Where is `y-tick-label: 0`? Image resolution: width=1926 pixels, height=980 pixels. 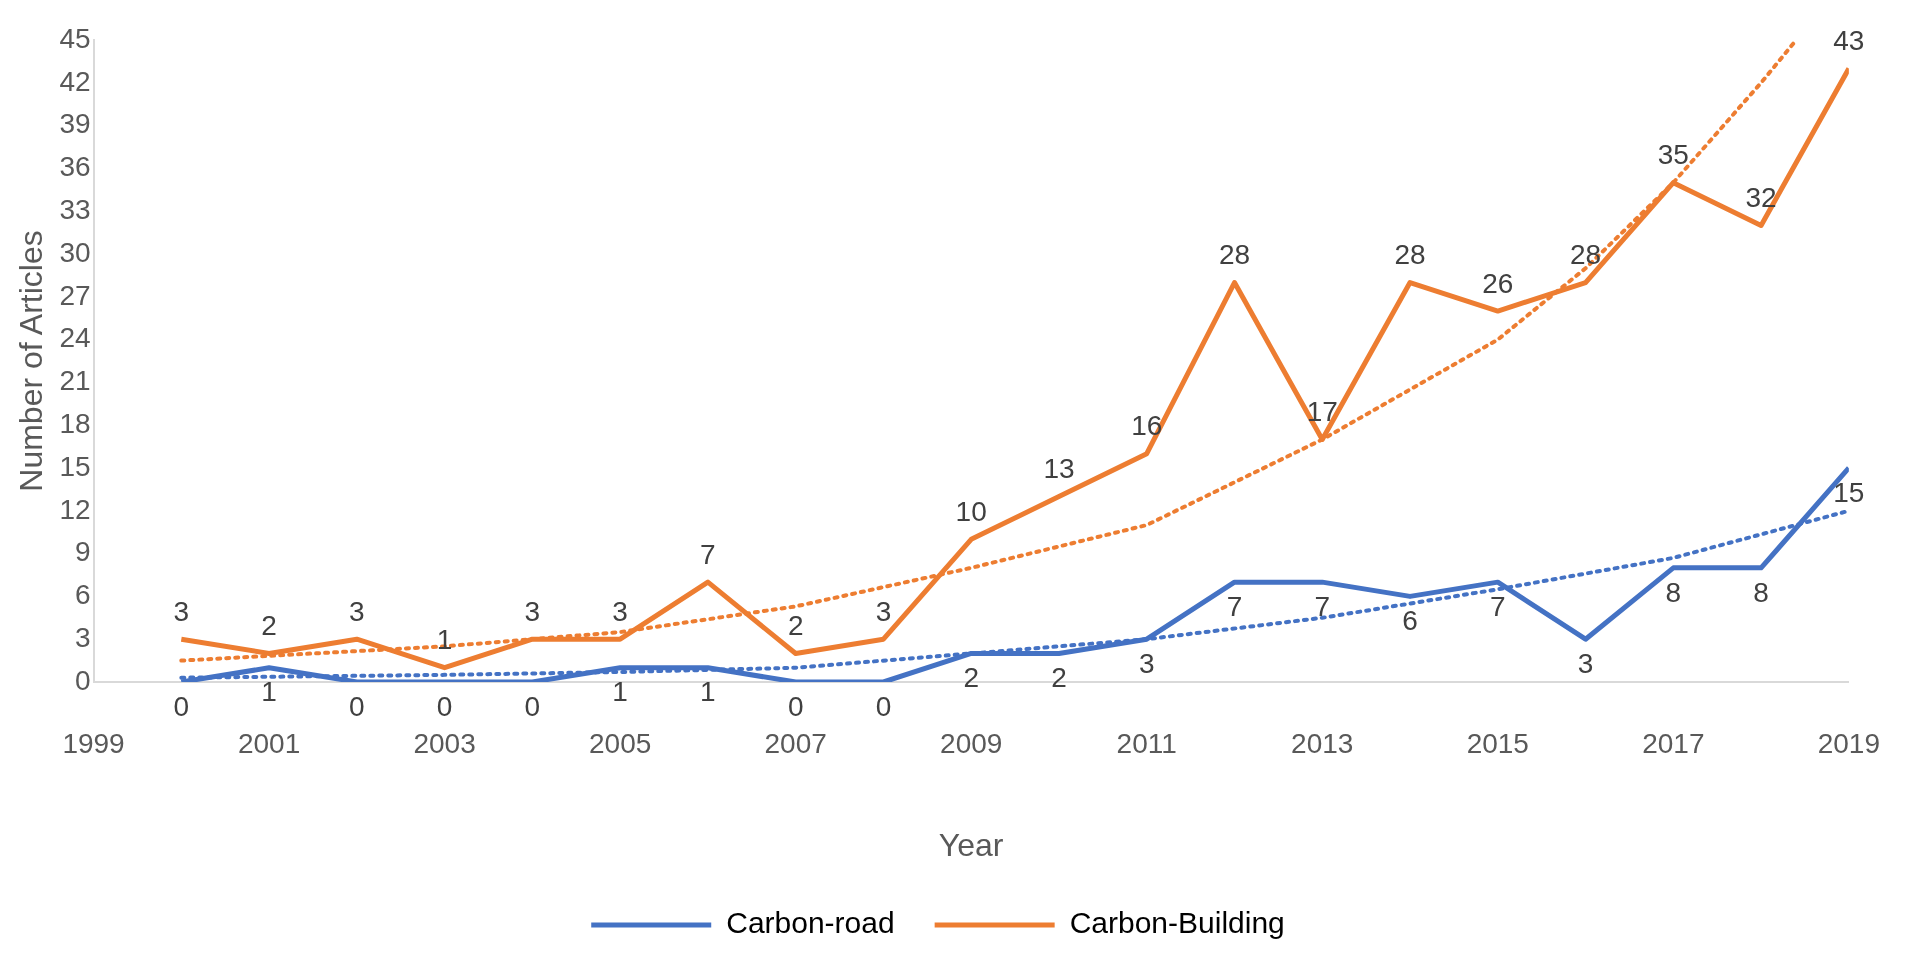 y-tick-label: 0 is located at coordinates (82, 680).